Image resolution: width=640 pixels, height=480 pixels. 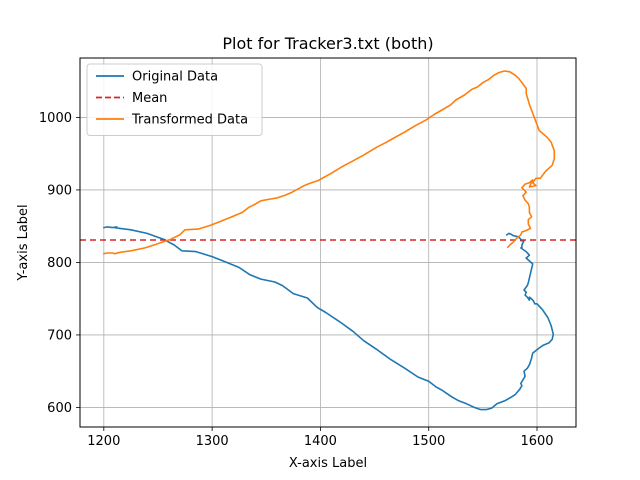 What do you see at coordinates (212, 441) in the screenshot?
I see `x-tick-label: 1300` at bounding box center [212, 441].